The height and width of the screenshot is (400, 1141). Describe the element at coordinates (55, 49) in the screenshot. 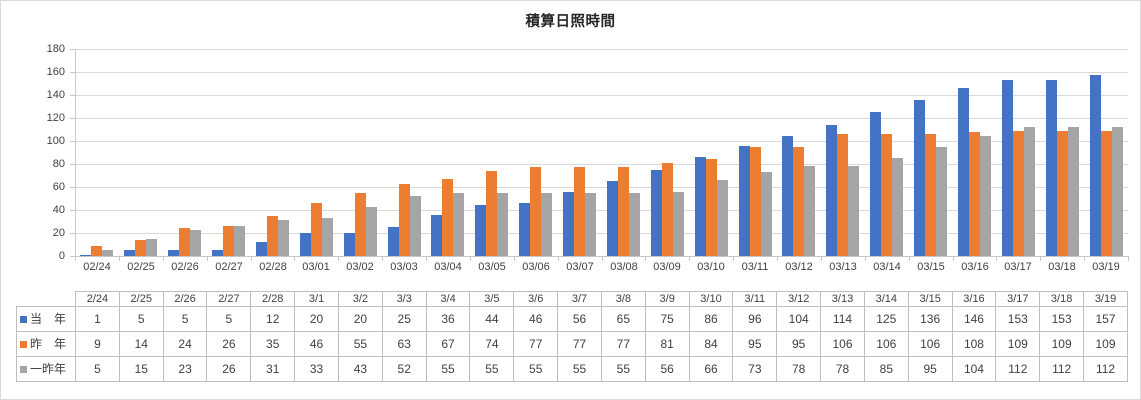

I see `y-axis-tick-label: 180` at that location.